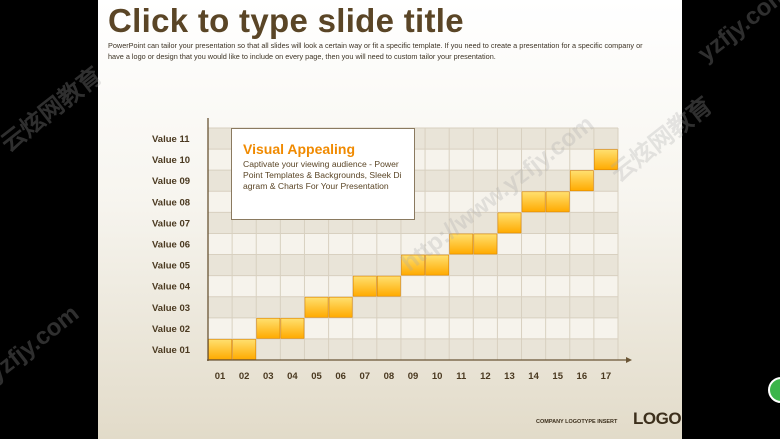 Image resolution: width=780 pixels, height=439 pixels. I want to click on x-tick-label: 07, so click(364, 376).